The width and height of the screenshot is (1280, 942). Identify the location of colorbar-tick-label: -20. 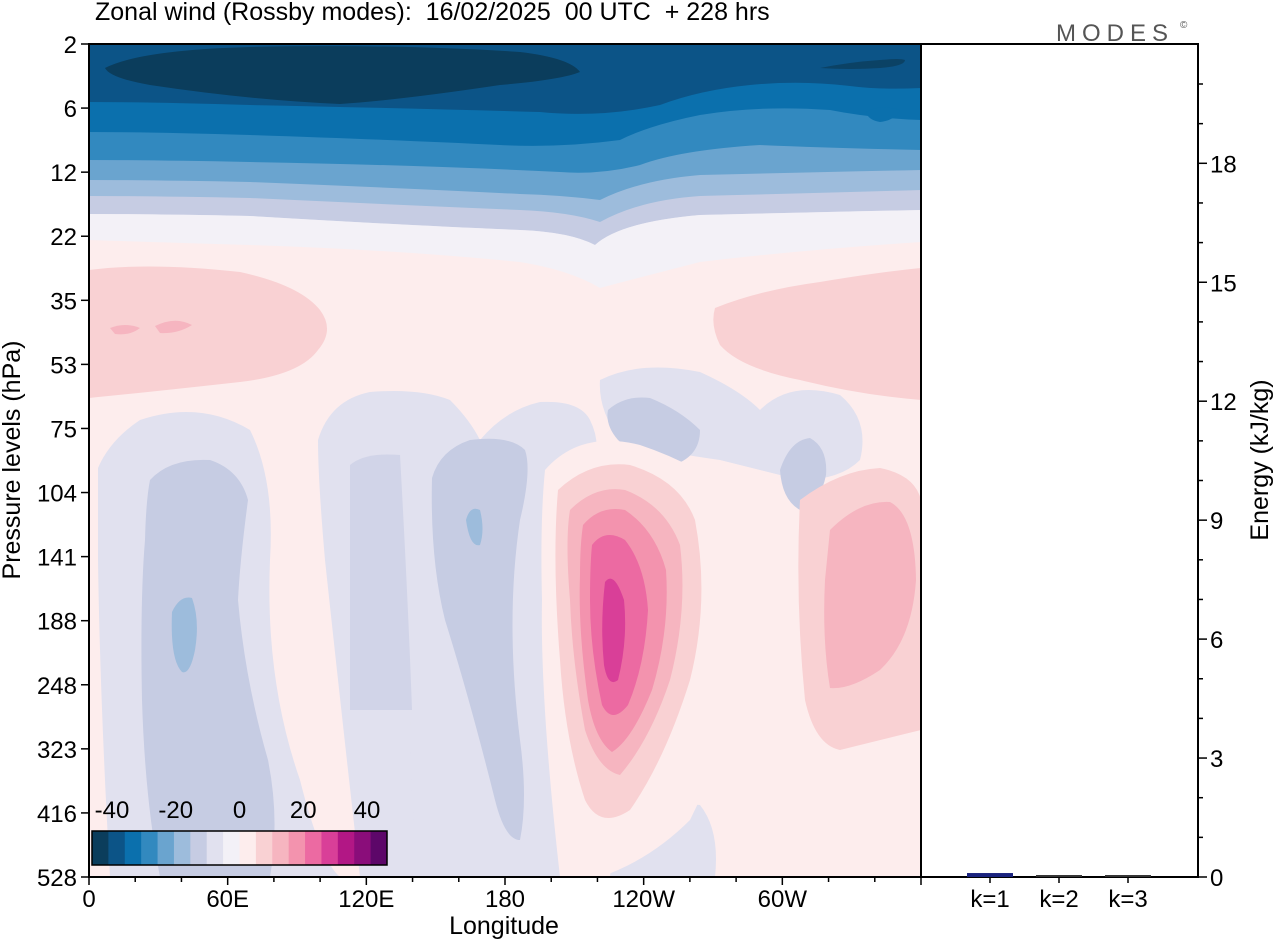
(175, 810).